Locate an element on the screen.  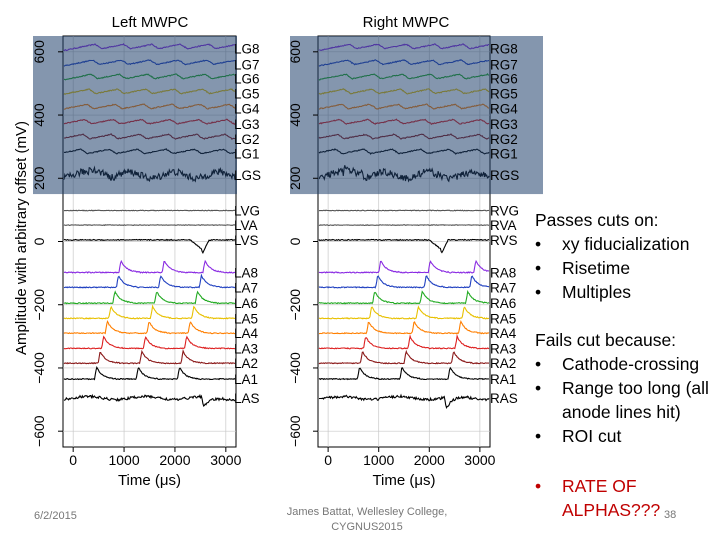
footer-author-line1: James Battat, Wellesley College, is located at coordinates (367, 512).